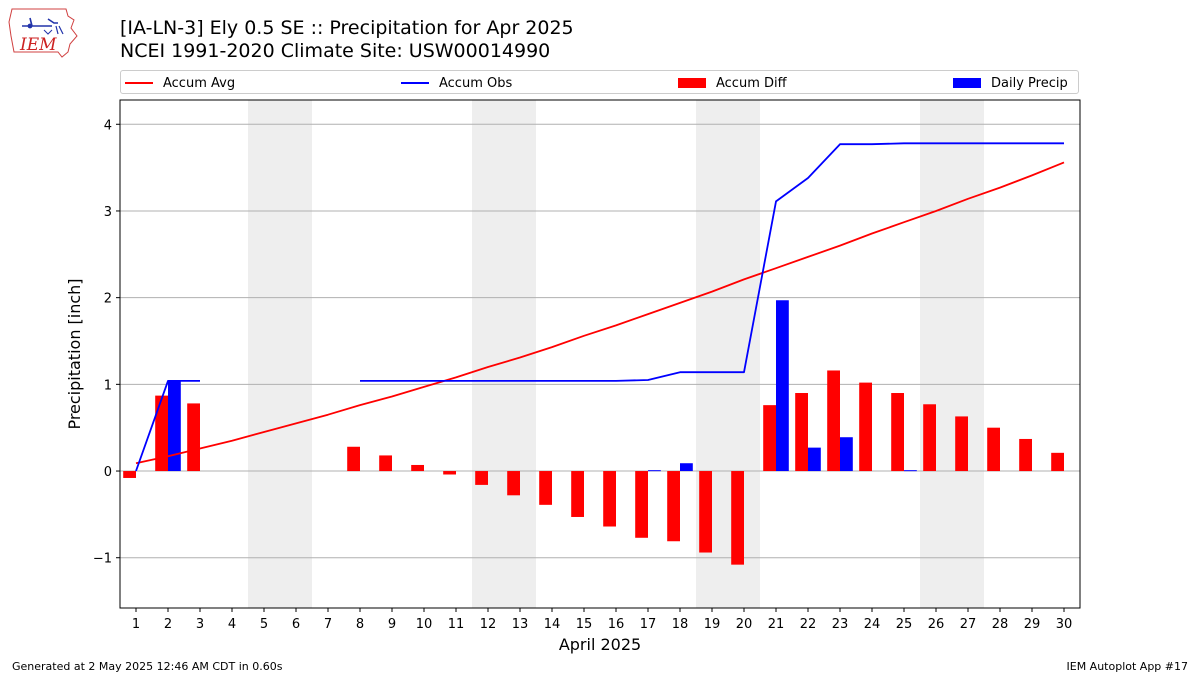 The image size is (1200, 675). What do you see at coordinates (43, 33) in the screenshot?
I see `iem-logo: IEM` at bounding box center [43, 33].